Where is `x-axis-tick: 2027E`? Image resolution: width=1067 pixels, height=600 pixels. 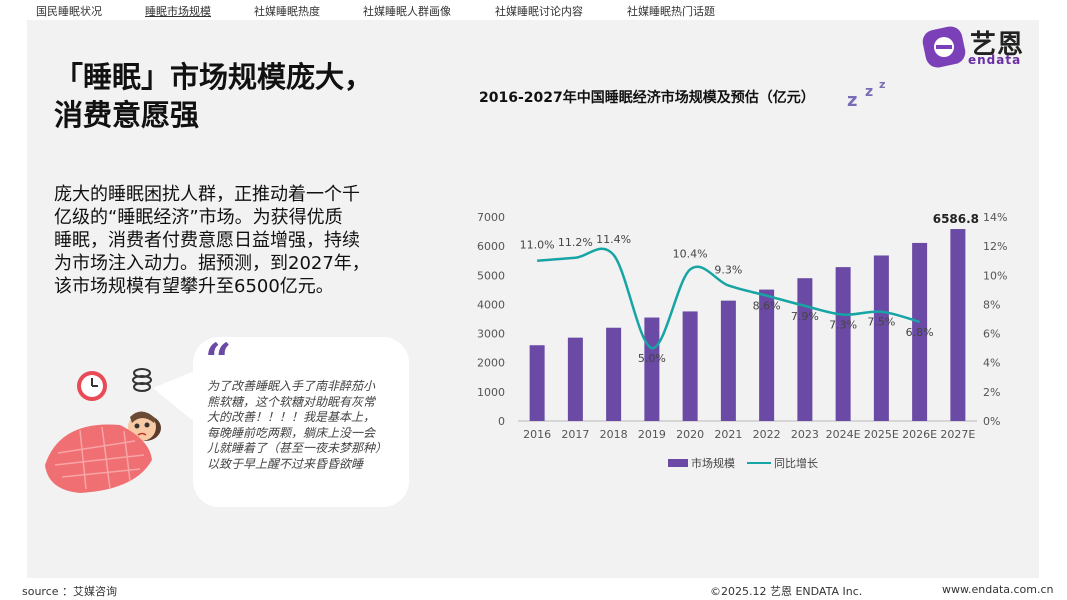 x-axis-tick: 2027E is located at coordinates (957, 434).